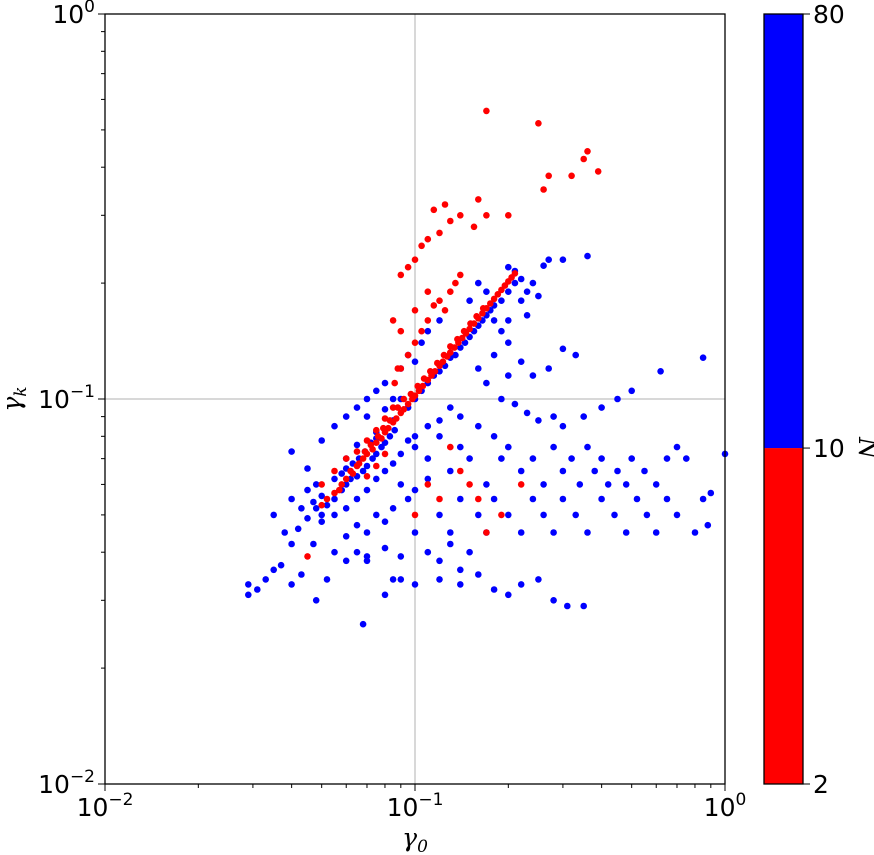  What do you see at coordinates (863, 448) in the screenshot?
I see `colorbar-label: N` at bounding box center [863, 448].